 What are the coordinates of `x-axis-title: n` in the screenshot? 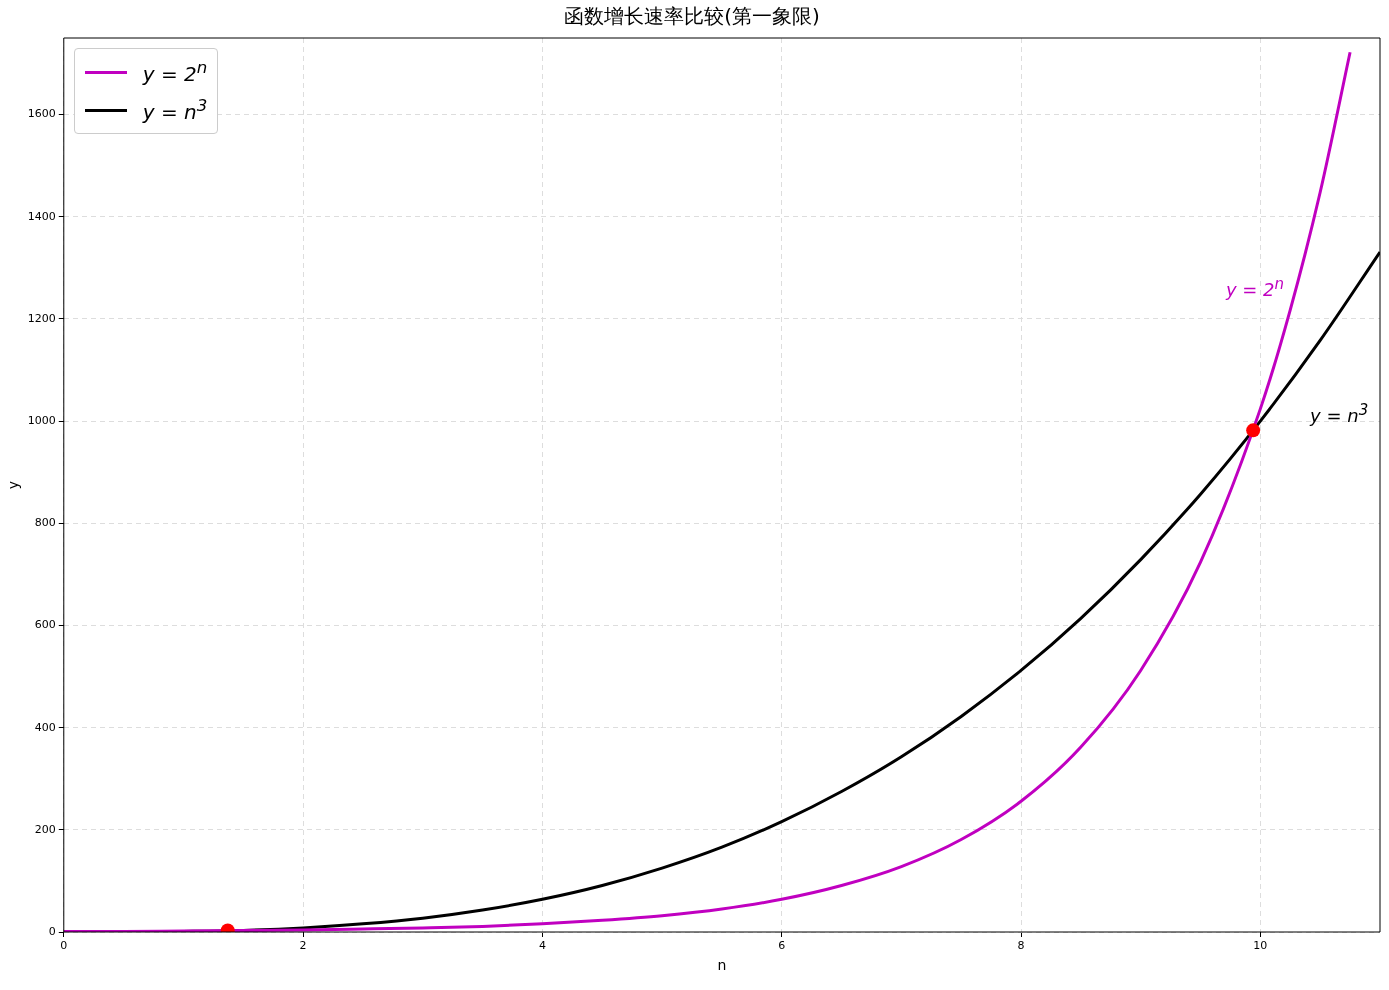 It's located at (722, 965).